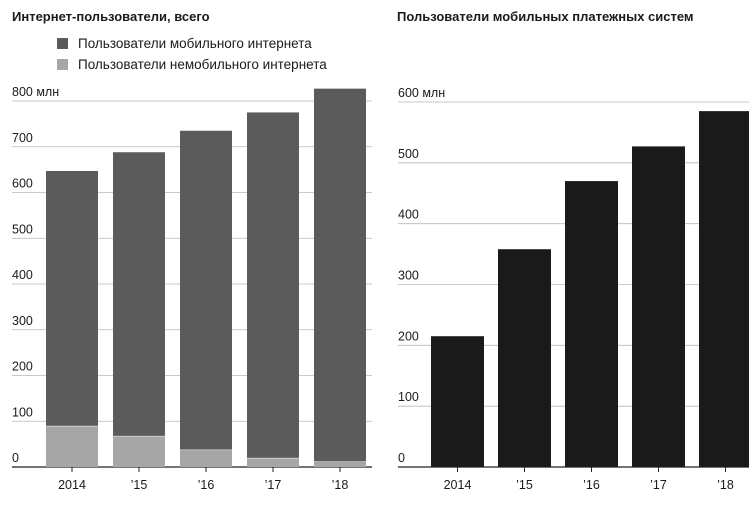  Describe the element at coordinates (202, 64) in the screenshot. I see `legend-label-nonmobile: Пользователи немобильного интернета` at that location.